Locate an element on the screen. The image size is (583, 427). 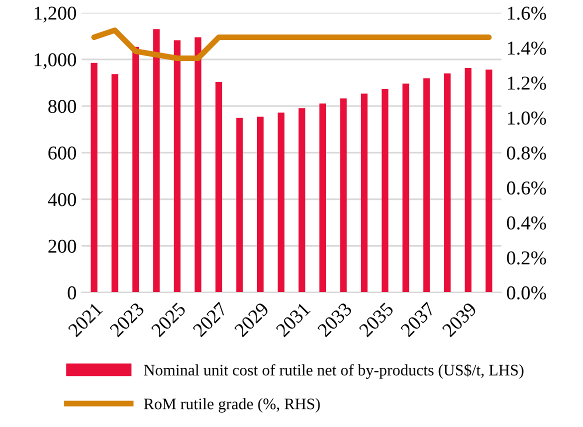
y2-tick-label: 1.2% is located at coordinates (527, 83).